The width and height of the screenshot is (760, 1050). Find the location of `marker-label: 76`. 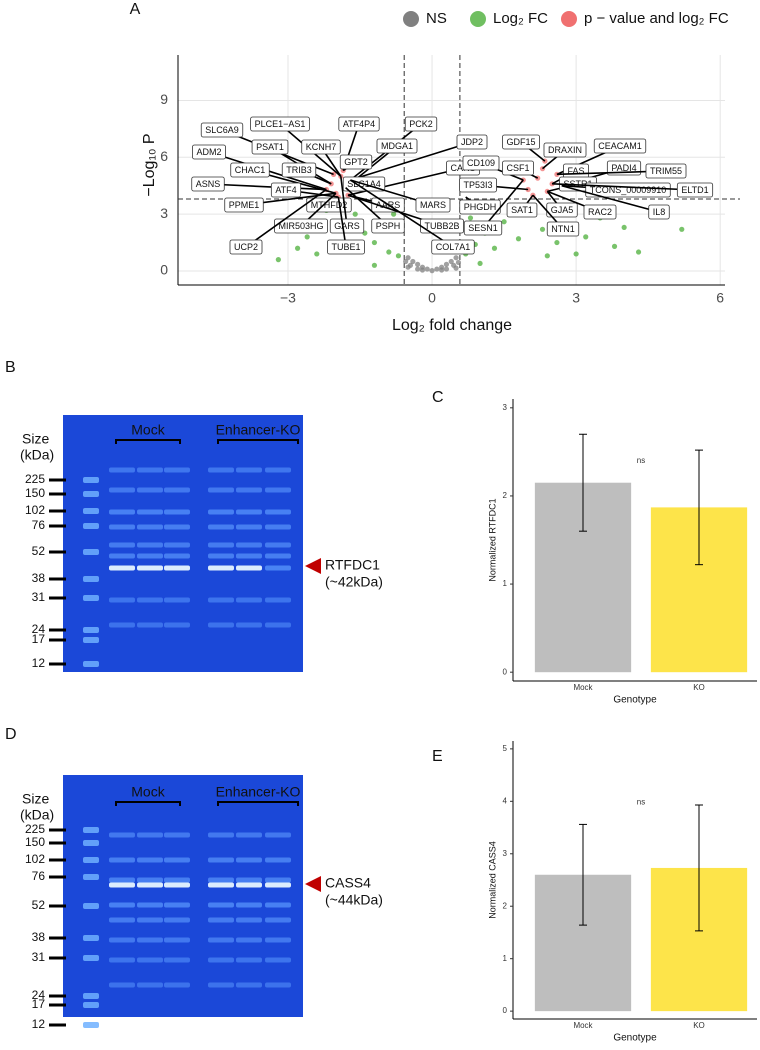

marker-label: 76 is located at coordinates (39, 525).